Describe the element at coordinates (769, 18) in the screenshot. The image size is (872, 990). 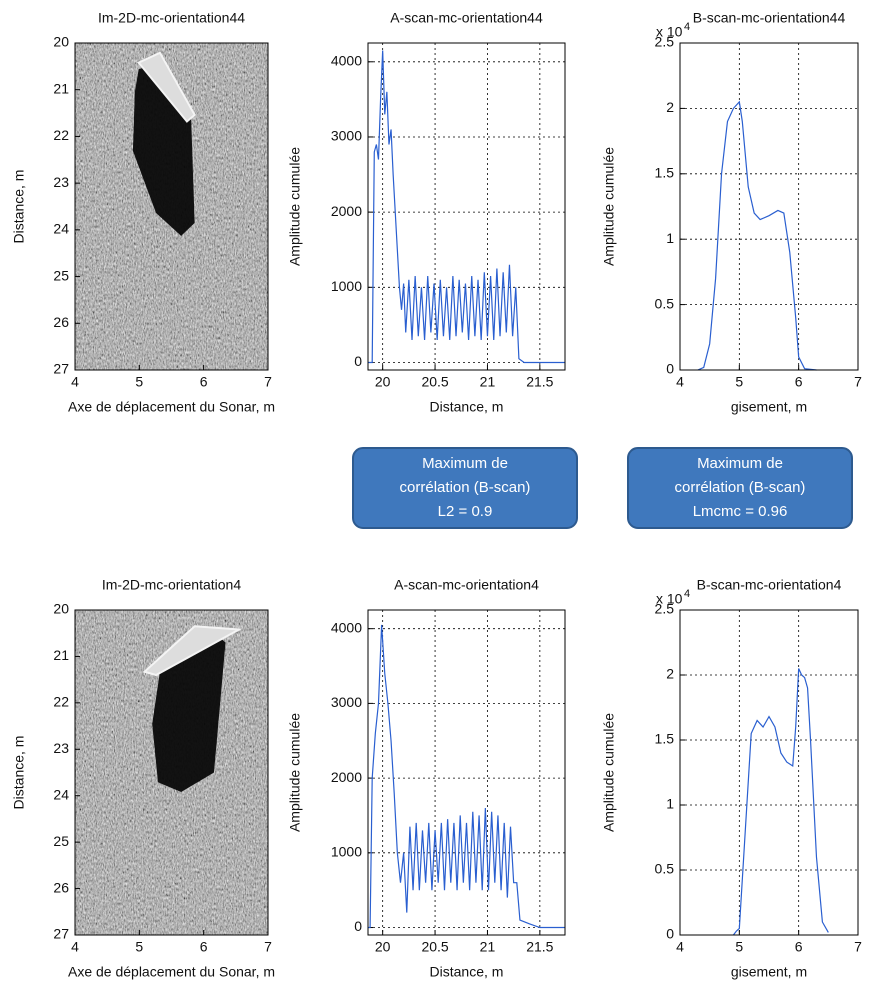
I see `chart-title: B-scan-mc-orientation44` at that location.